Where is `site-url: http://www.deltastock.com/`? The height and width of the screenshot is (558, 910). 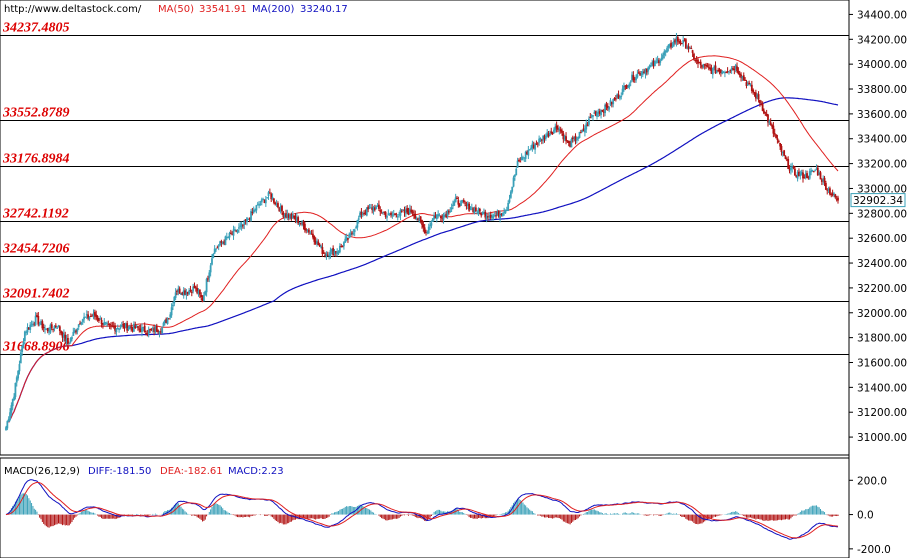 site-url: http://www.deltastock.com/ is located at coordinates (73, 9).